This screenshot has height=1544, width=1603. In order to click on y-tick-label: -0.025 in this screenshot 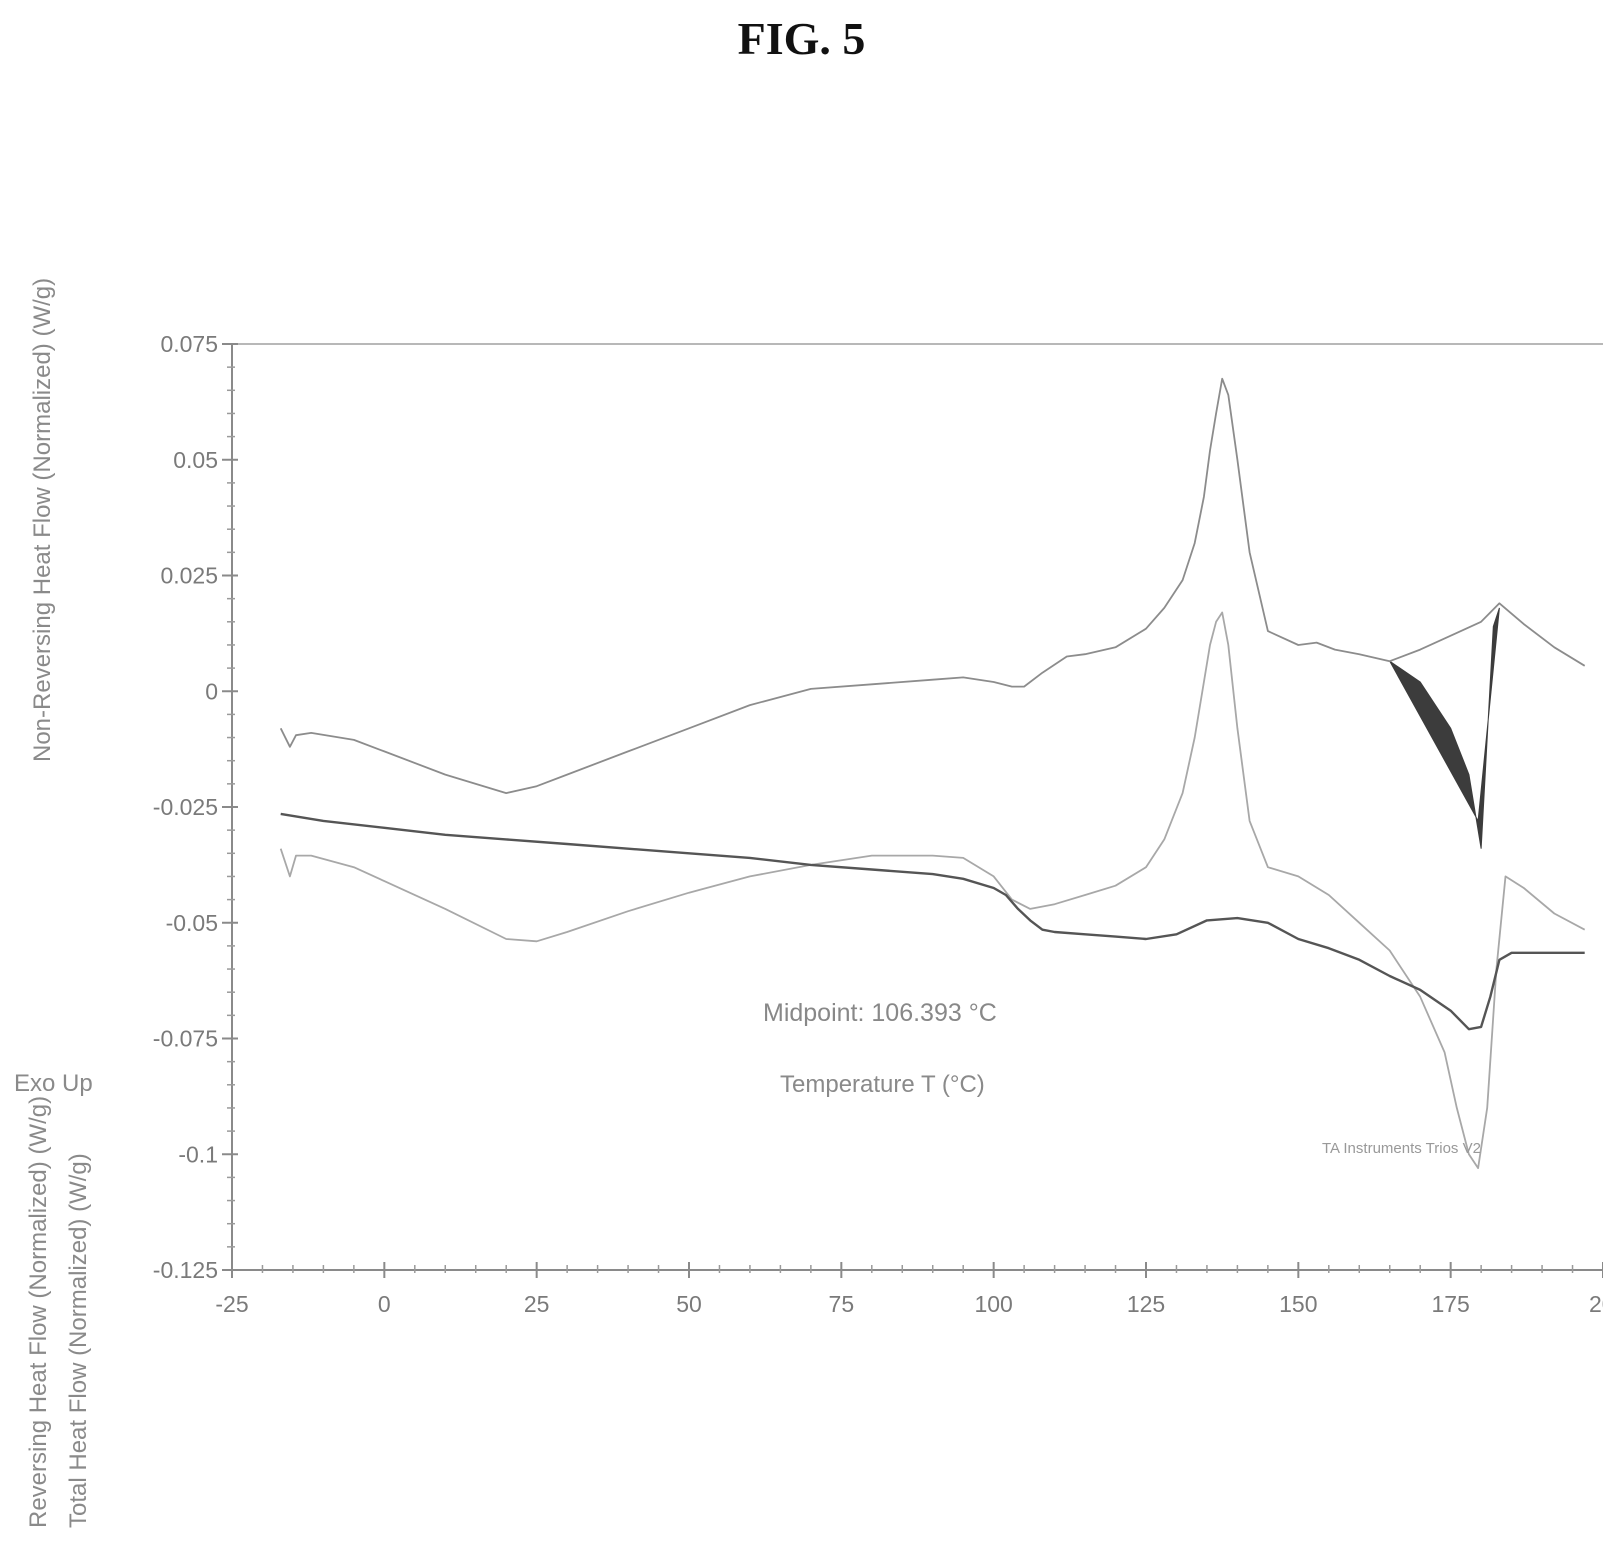, I will do `click(185, 807)`.